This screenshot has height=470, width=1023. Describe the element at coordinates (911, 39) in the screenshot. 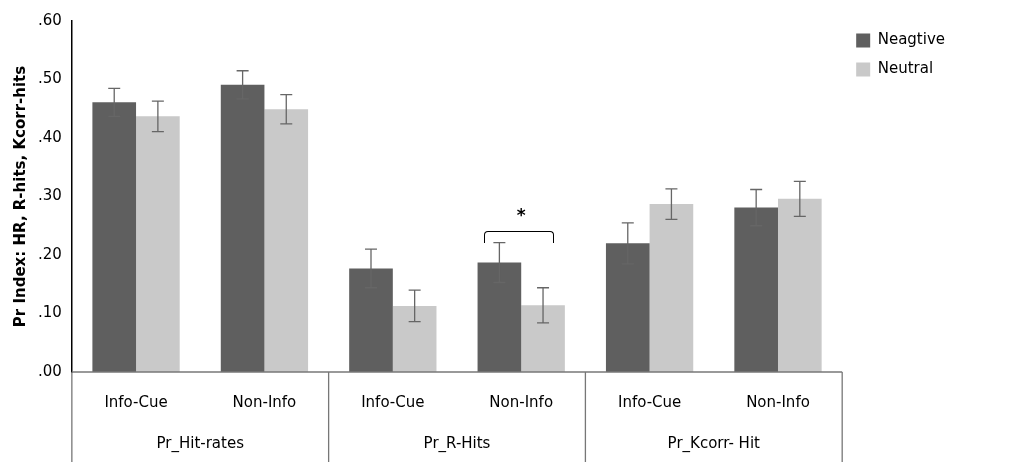

I see `legend-label: Neagtive` at that location.